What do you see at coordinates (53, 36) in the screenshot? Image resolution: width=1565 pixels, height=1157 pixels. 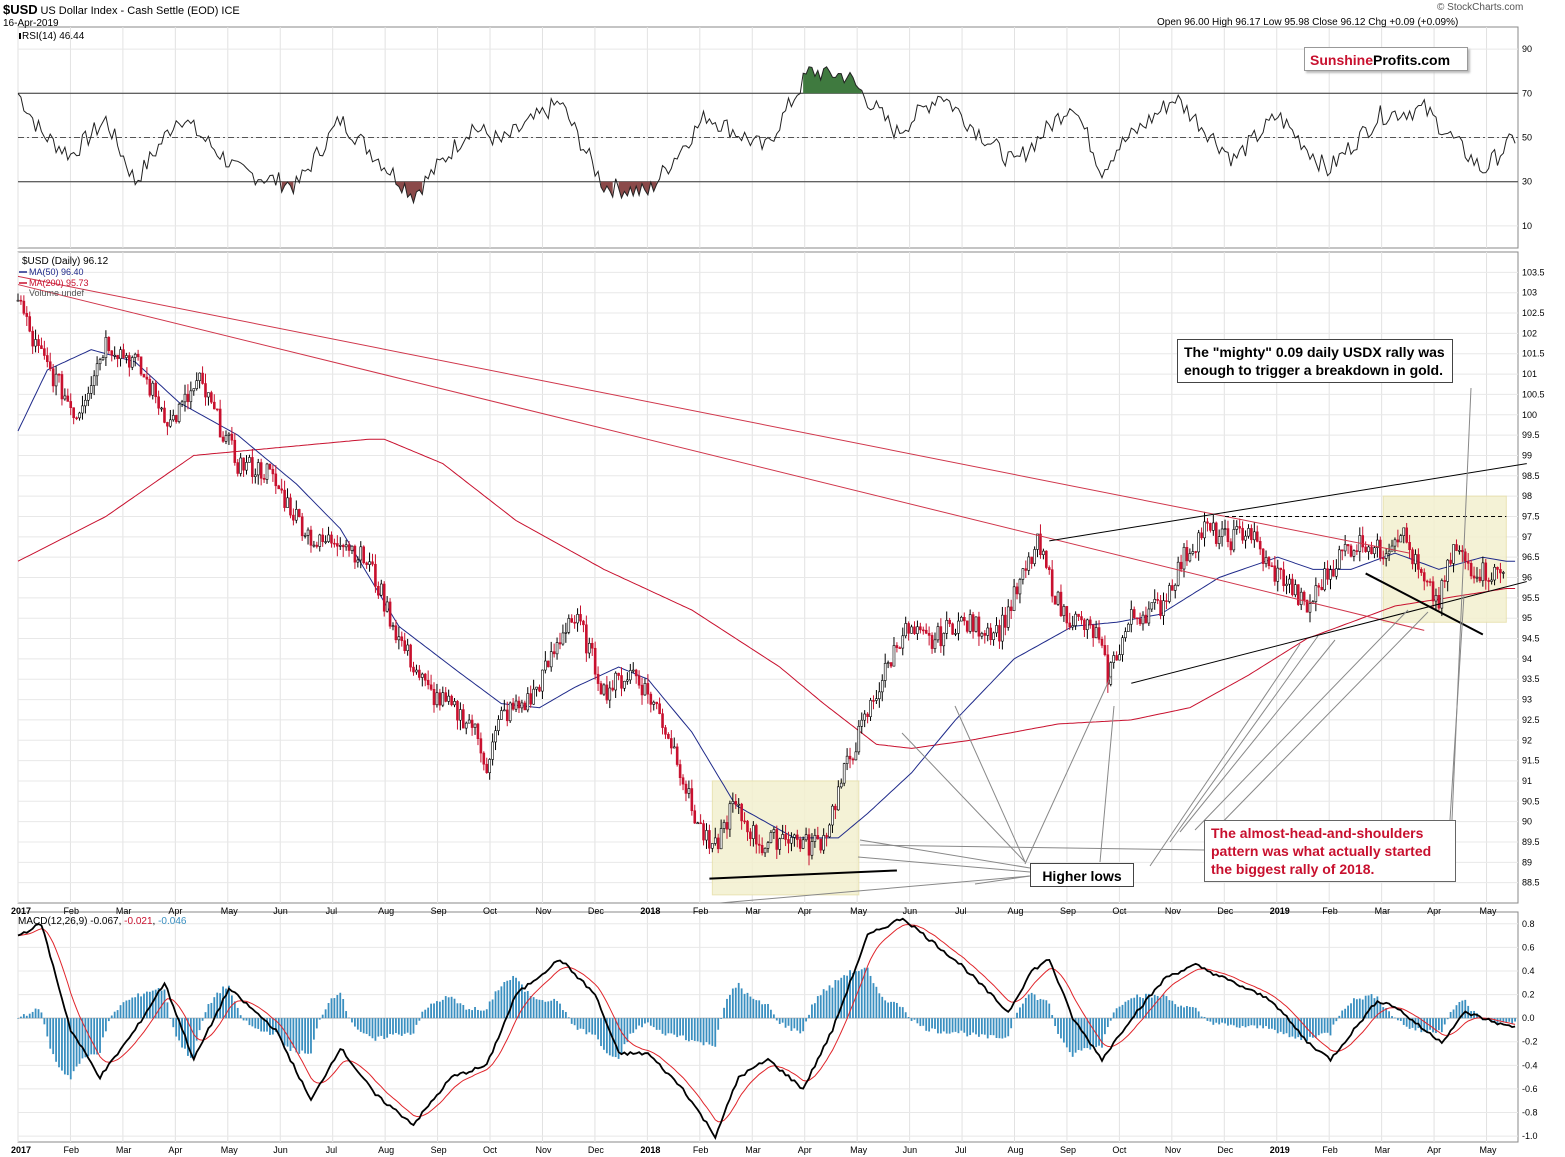 I see `rsi-legend: RSI(14) 46.44` at bounding box center [53, 36].